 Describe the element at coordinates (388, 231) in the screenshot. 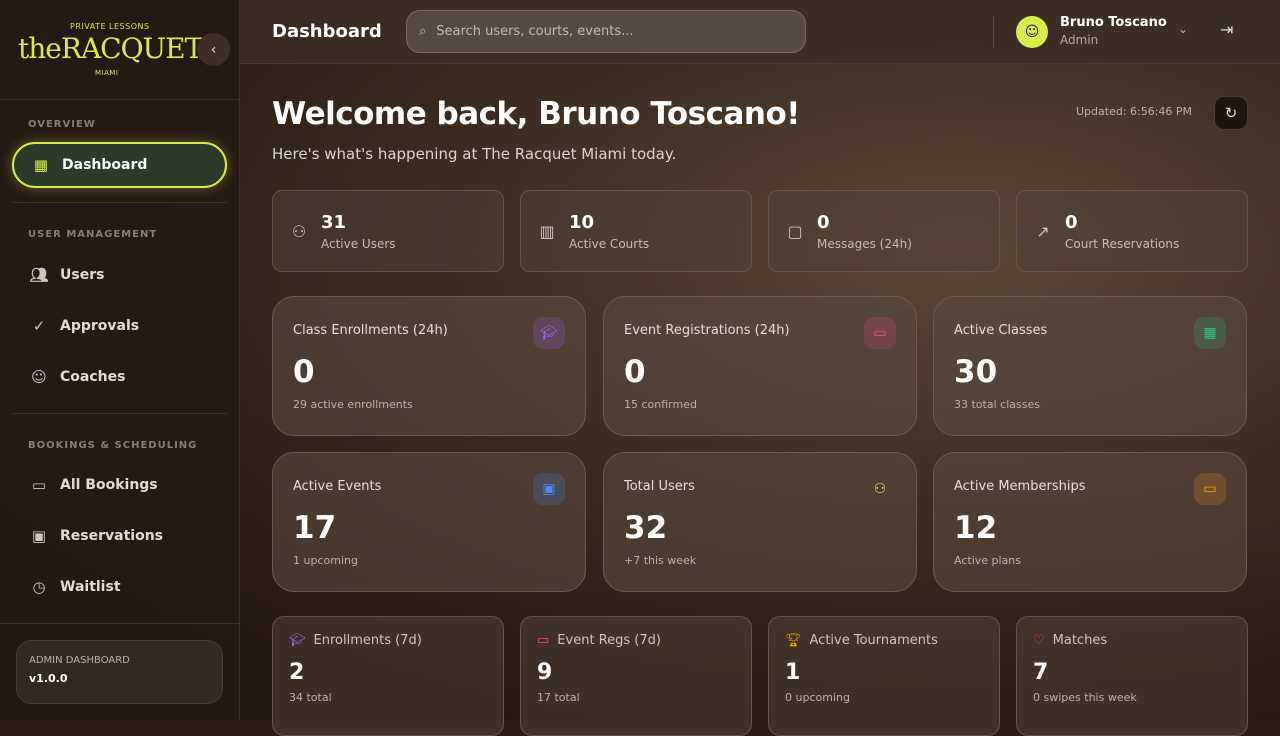

I see `stat-active-users: ⚇ 31 Active Users` at that location.